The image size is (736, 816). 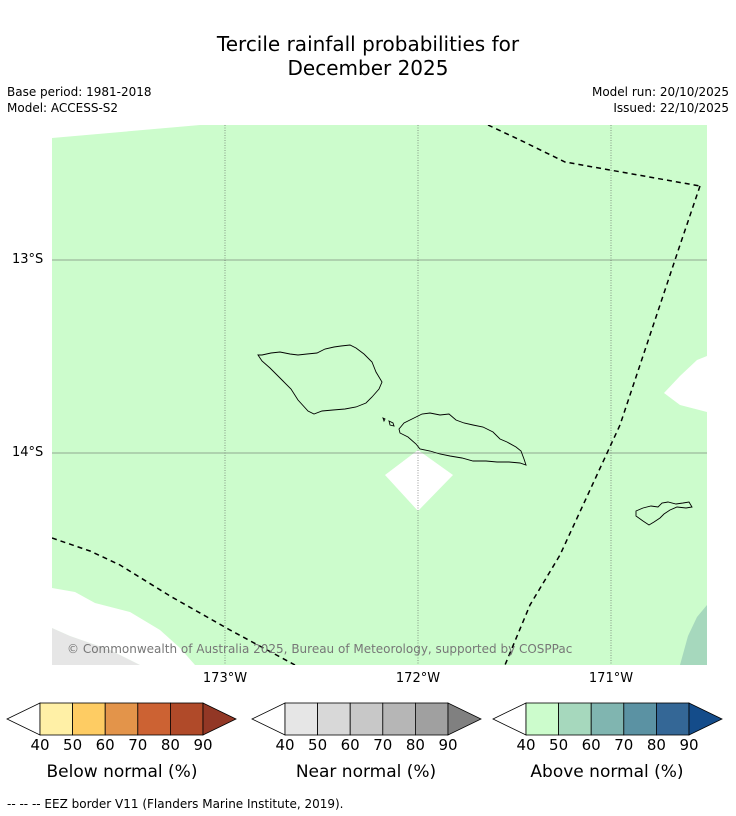 I want to click on colorbar-1-tick-40: 40, so click(x=285, y=745).